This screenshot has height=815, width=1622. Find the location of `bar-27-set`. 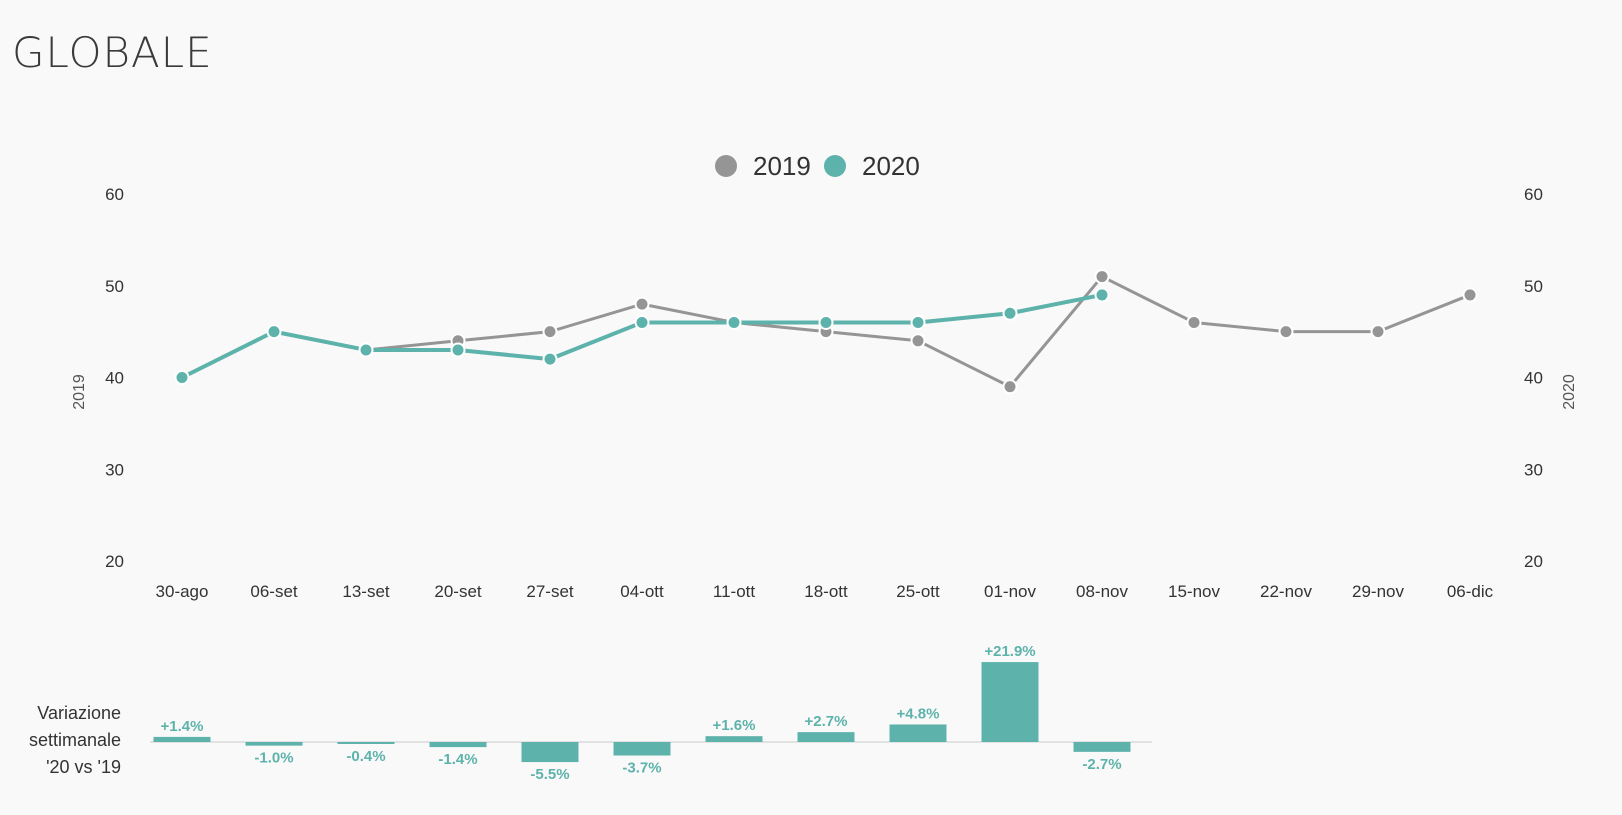

bar-27-set is located at coordinates (550, 752).